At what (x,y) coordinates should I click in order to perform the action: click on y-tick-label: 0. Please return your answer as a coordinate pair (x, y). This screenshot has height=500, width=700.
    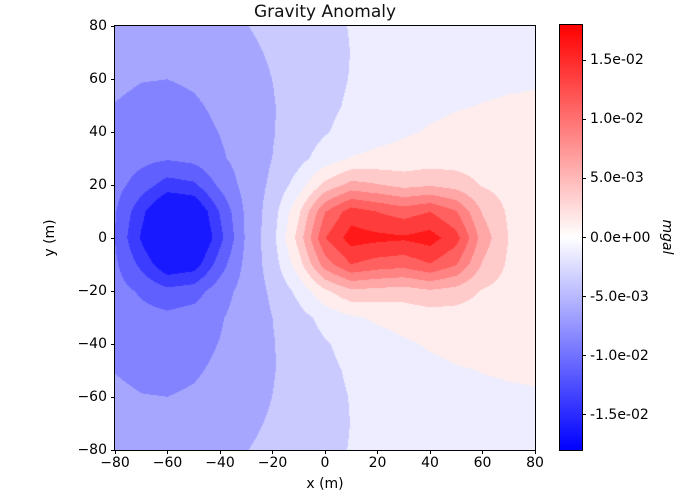
    Looking at the image, I should click on (102, 238).